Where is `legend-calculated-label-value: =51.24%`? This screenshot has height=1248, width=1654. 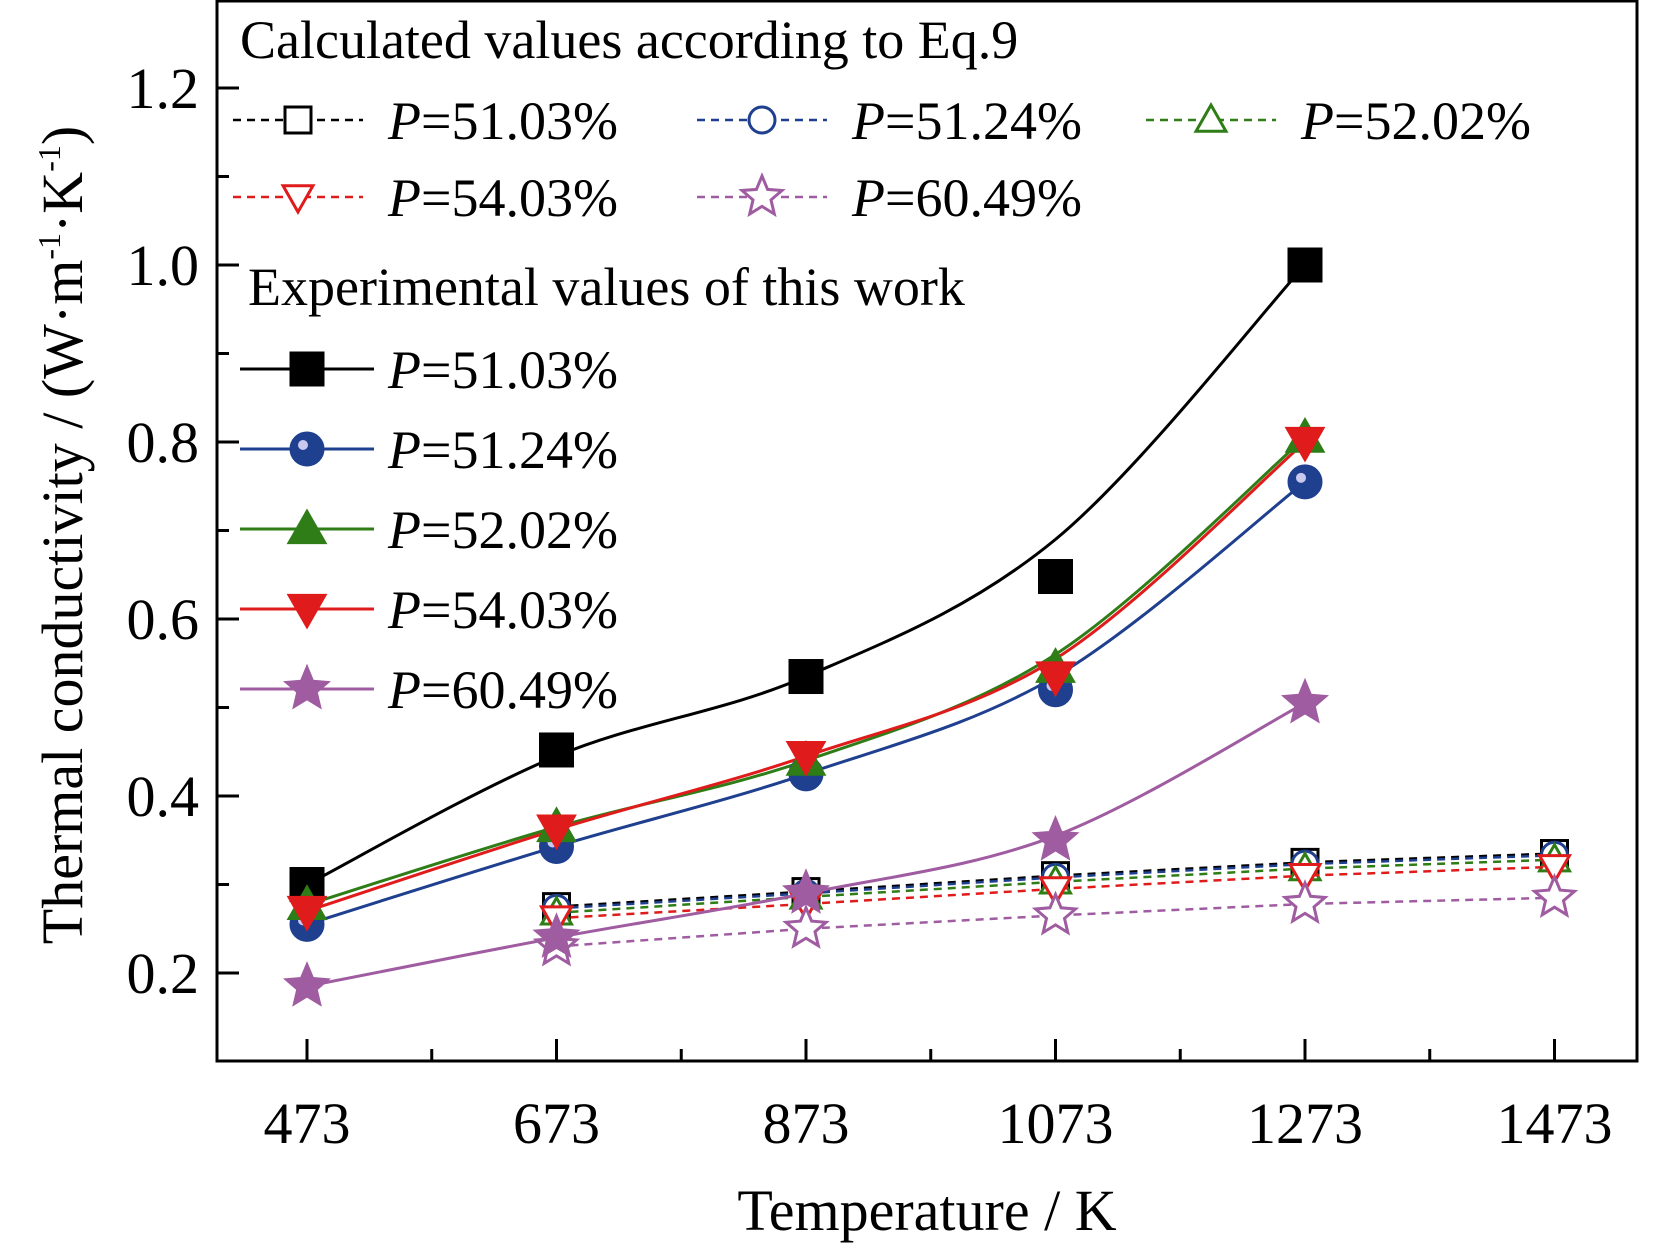 legend-calculated-label-value: =51.24% is located at coordinates (983, 121).